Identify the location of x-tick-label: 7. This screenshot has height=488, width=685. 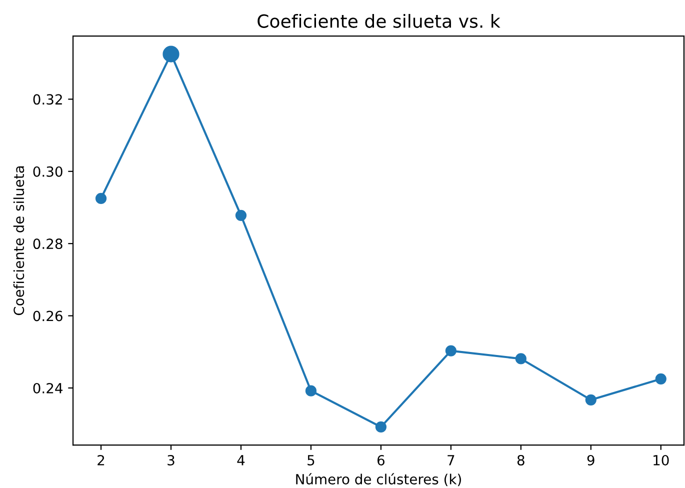
(451, 460).